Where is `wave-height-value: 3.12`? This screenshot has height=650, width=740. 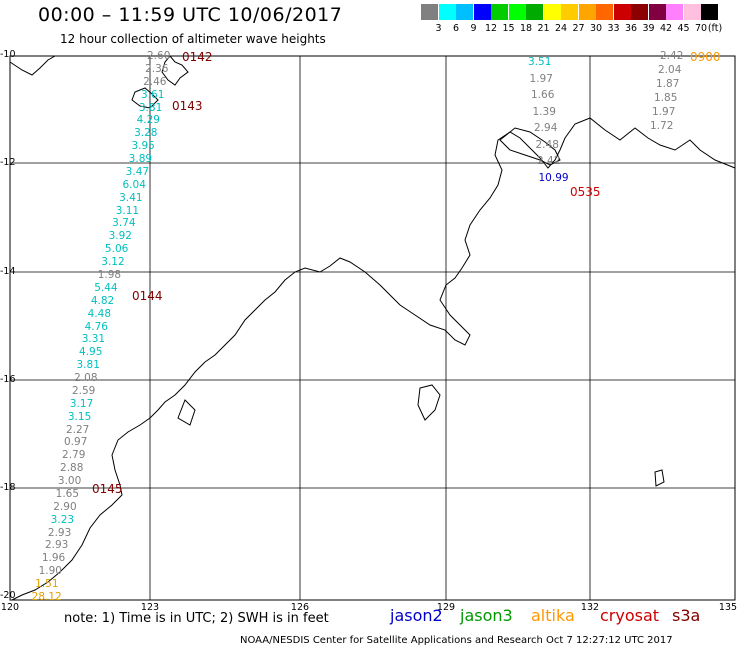 wave-height-value: 3.12 is located at coordinates (113, 262).